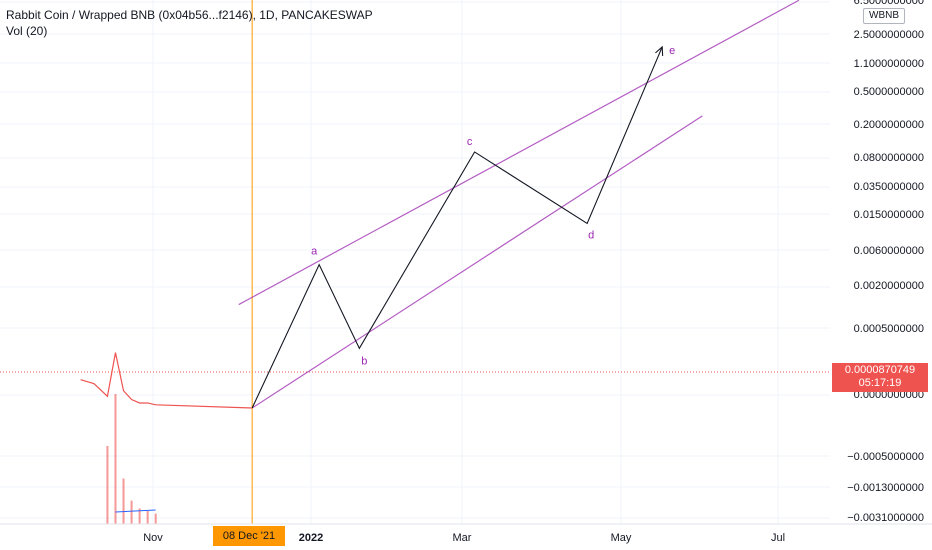  Describe the element at coordinates (889, 158) in the screenshot. I see `price-tick-label: 0.0800000000` at that location.